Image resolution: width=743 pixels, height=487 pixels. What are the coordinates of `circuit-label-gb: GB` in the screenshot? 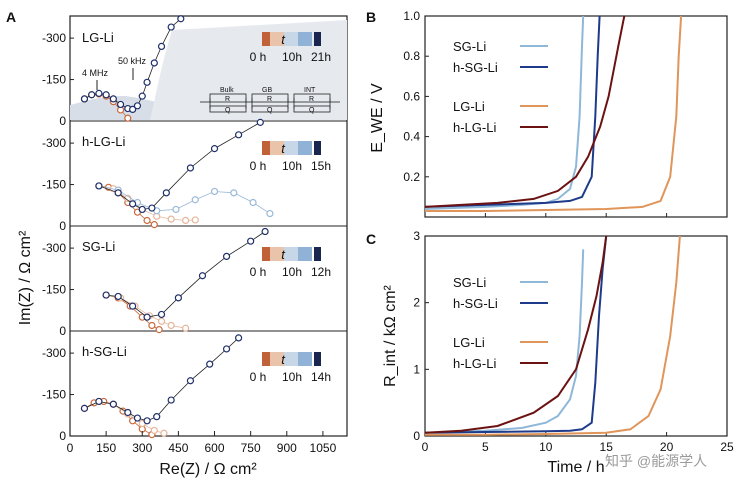 It's located at (267, 90).